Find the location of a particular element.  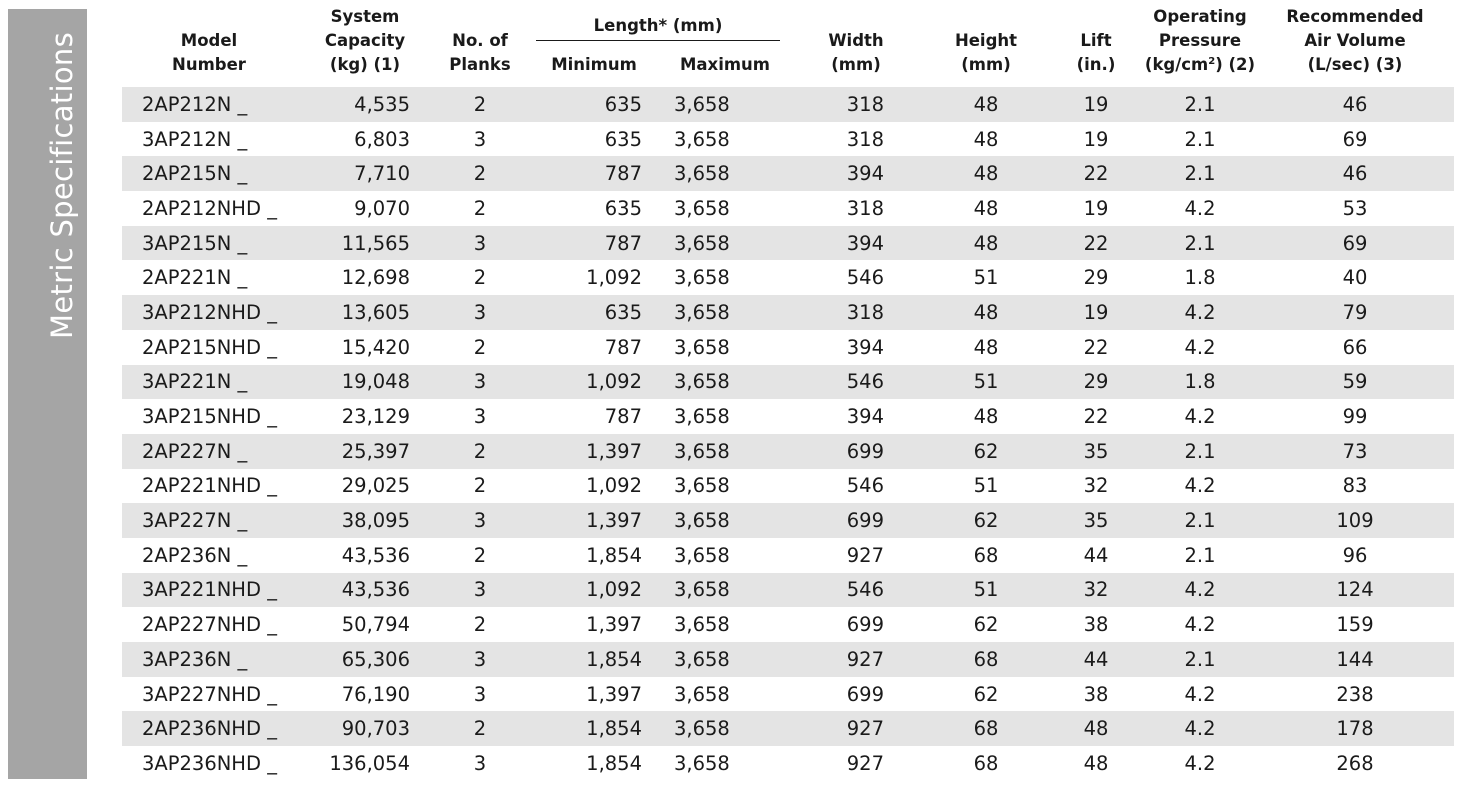

table-row: 3AP227N _ 38,095 3 1,397 3,658 699 62 35 2.1 109 is located at coordinates (788, 520).